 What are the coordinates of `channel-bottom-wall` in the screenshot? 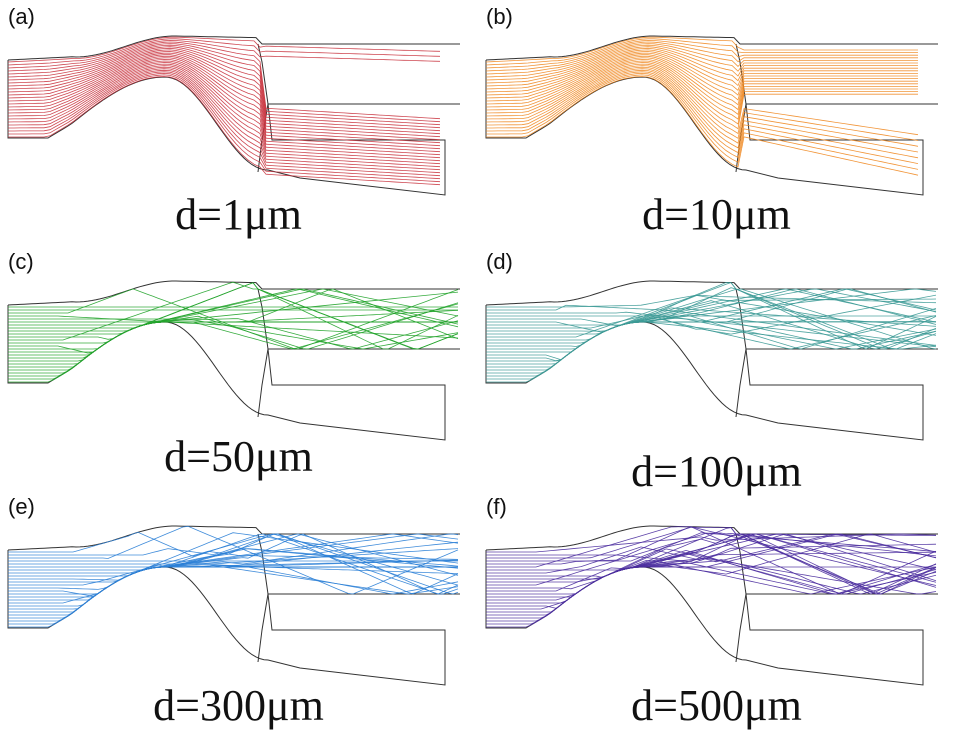 It's located at (711, 128).